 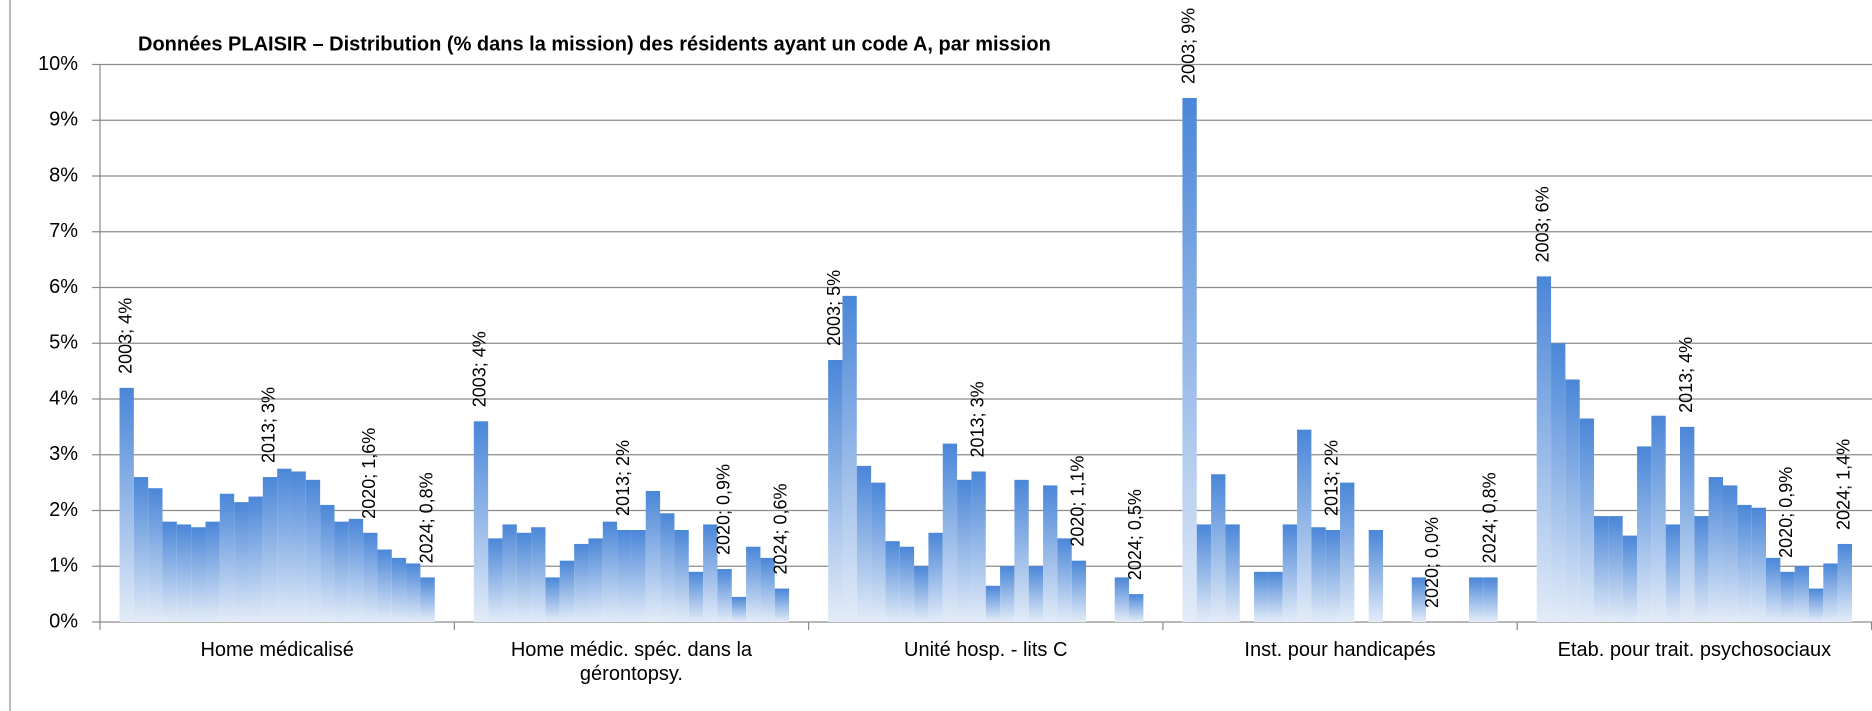 What do you see at coordinates (63, 510) in the screenshot?
I see `y-tick-label: 2%` at bounding box center [63, 510].